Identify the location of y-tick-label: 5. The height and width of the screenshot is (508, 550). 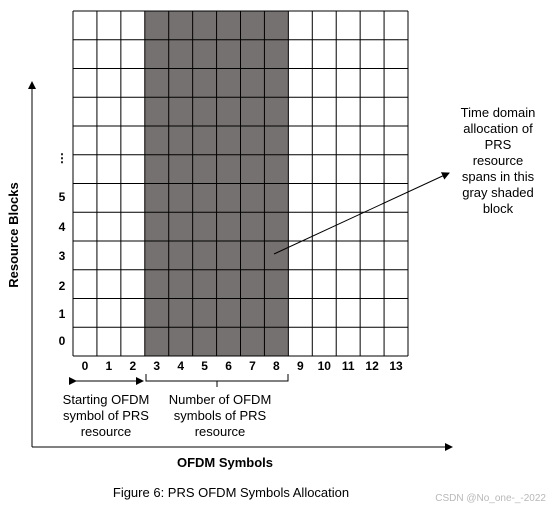
(62, 197).